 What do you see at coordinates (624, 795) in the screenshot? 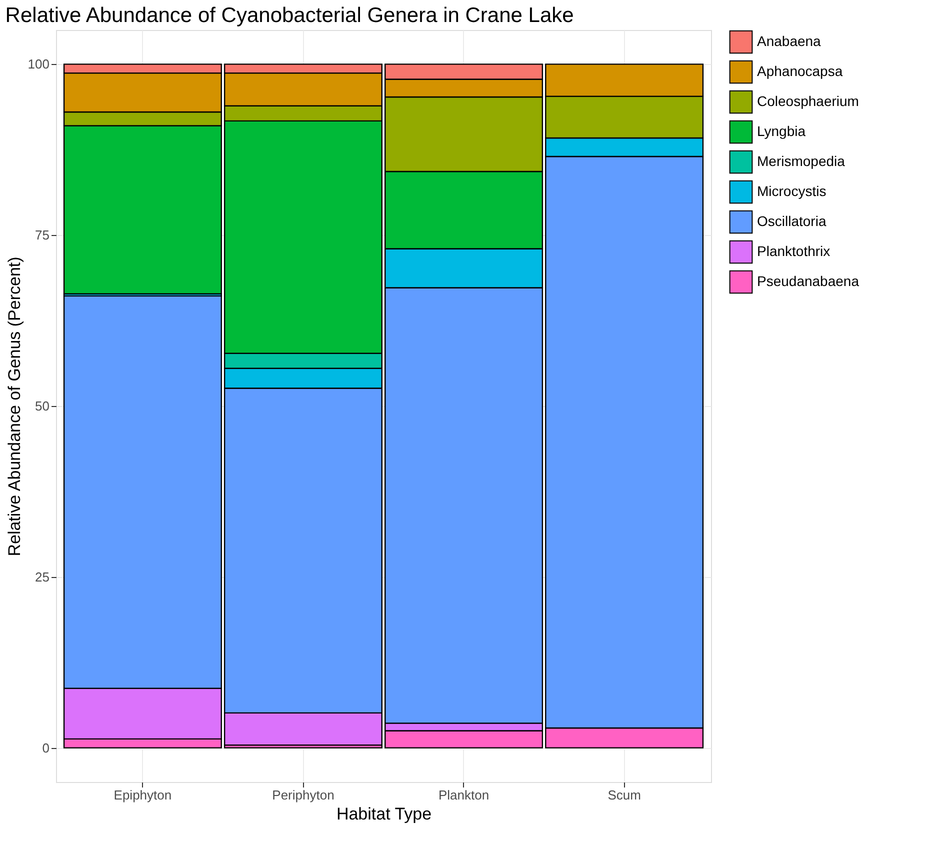
I see `x-tick-label: Scum` at bounding box center [624, 795].